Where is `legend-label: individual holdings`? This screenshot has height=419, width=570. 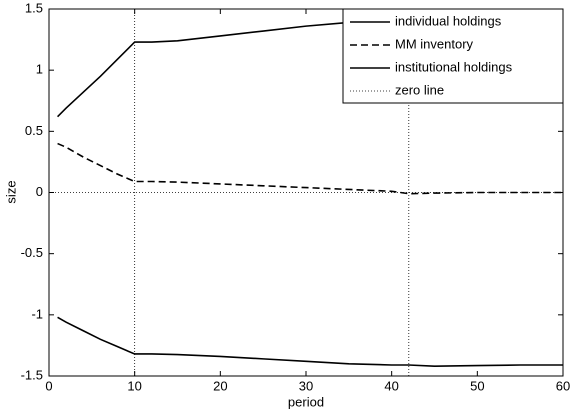
legend-label: individual holdings is located at coordinates (448, 20).